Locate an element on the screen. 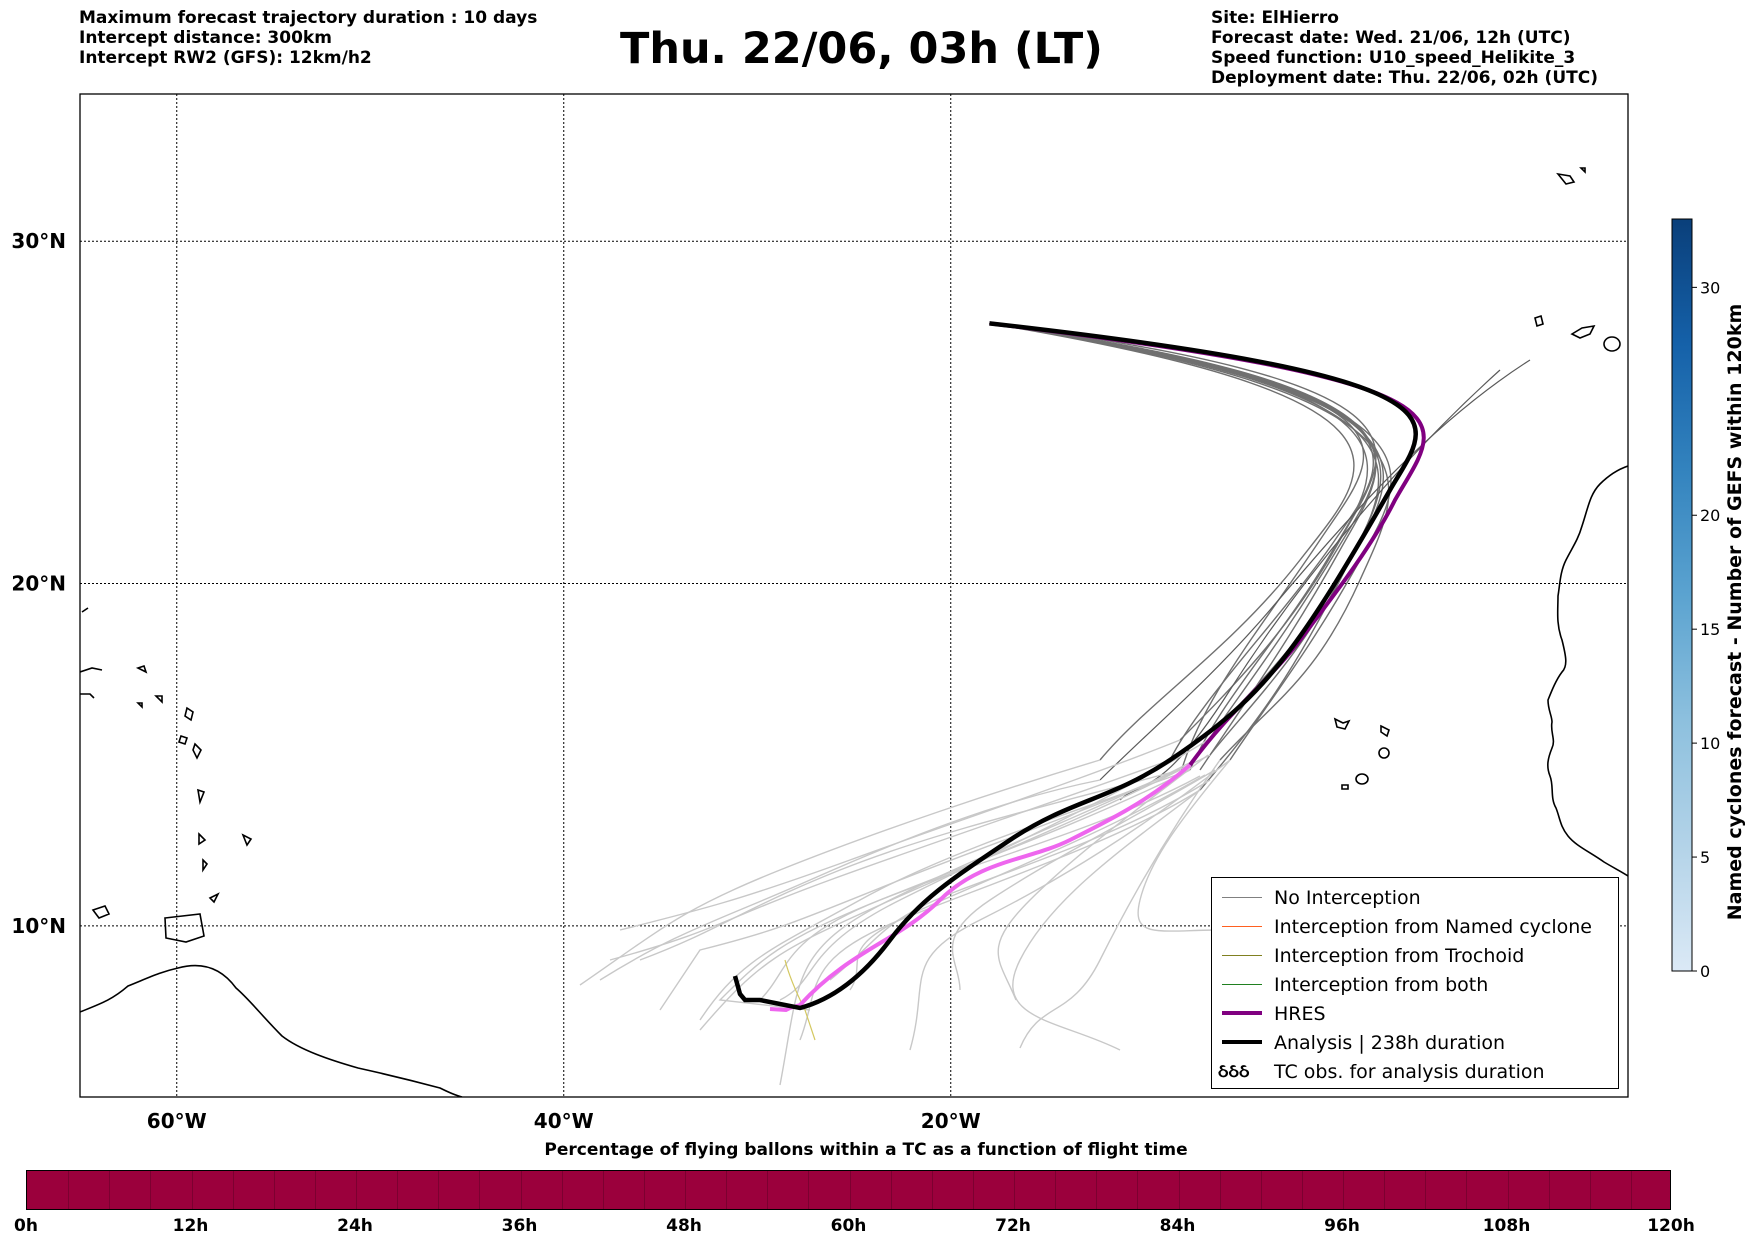 The image size is (1752, 1241). percentage-bar-tick-label: 120h is located at coordinates (1671, 1226).